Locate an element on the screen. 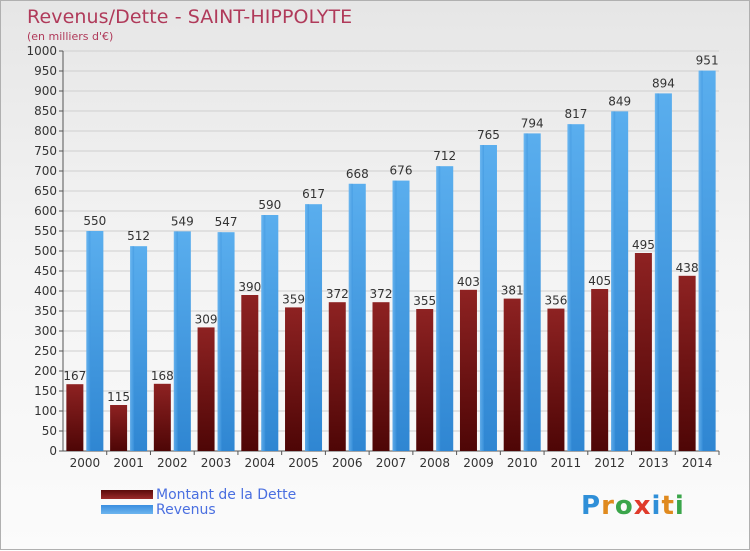 Image resolution: width=750 pixels, height=551 pixels. legend-item-revenue: Revenus is located at coordinates (198, 509).